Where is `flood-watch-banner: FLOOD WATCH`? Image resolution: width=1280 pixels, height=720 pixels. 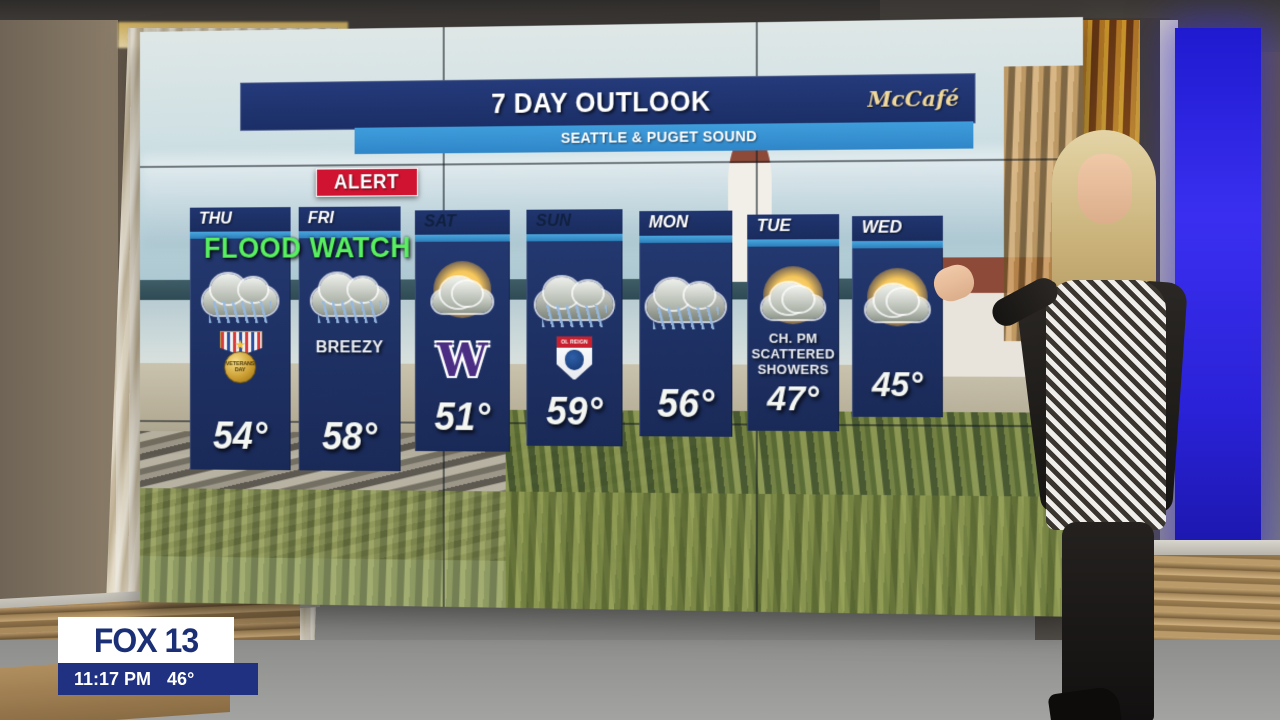
flood-watch-banner: FLOOD WATCH is located at coordinates (307, 247).